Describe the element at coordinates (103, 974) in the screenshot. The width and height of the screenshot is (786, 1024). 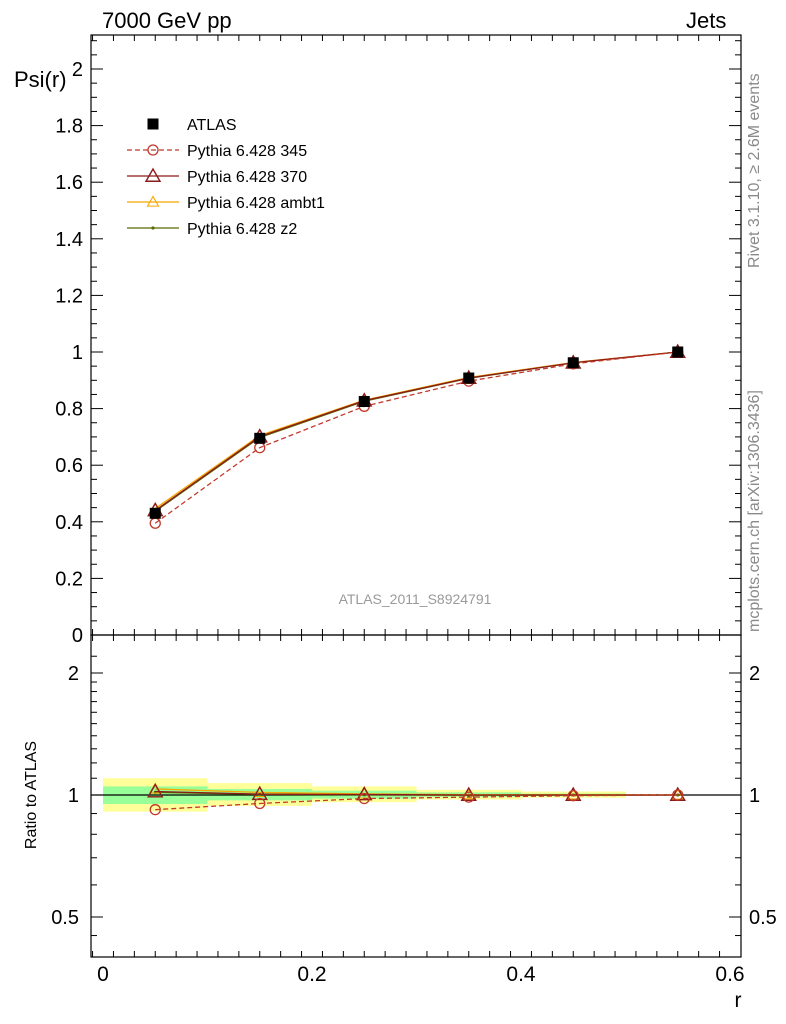
I see `x-tick-label: 0` at that location.